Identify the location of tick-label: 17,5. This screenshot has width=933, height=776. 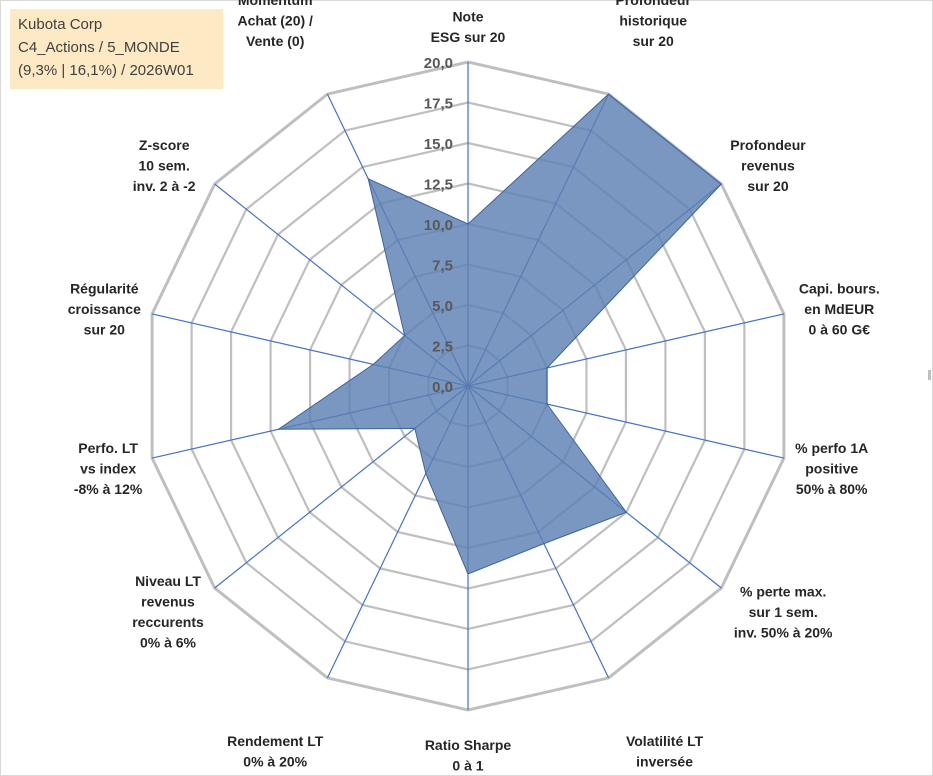
(438, 104).